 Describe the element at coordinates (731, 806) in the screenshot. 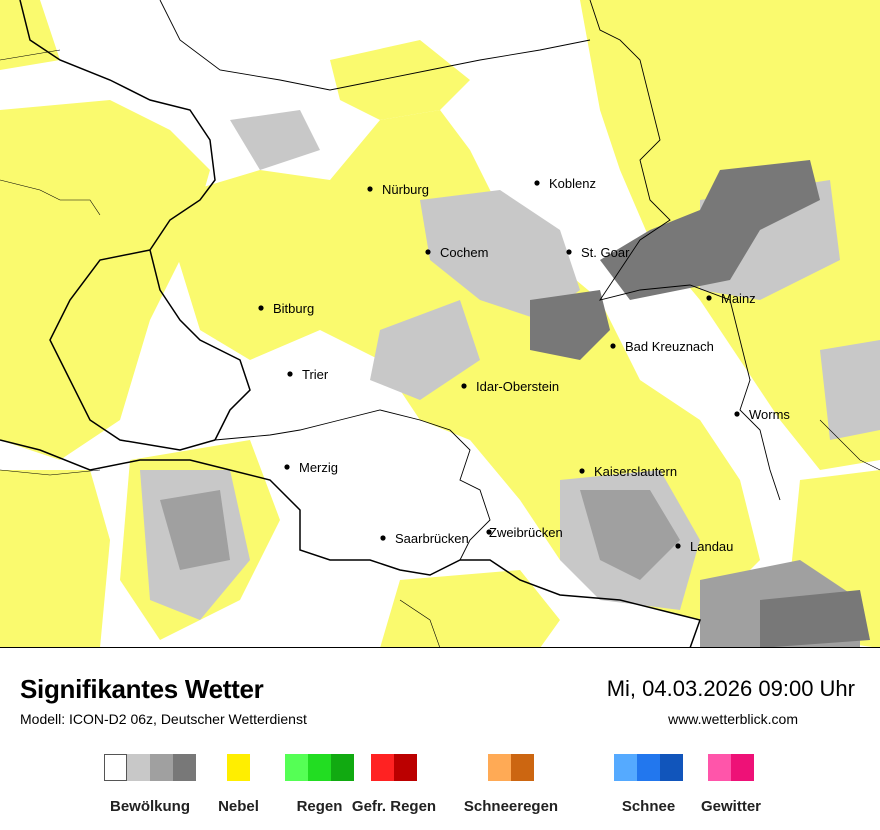

I see `legend-label: Gewitter` at that location.